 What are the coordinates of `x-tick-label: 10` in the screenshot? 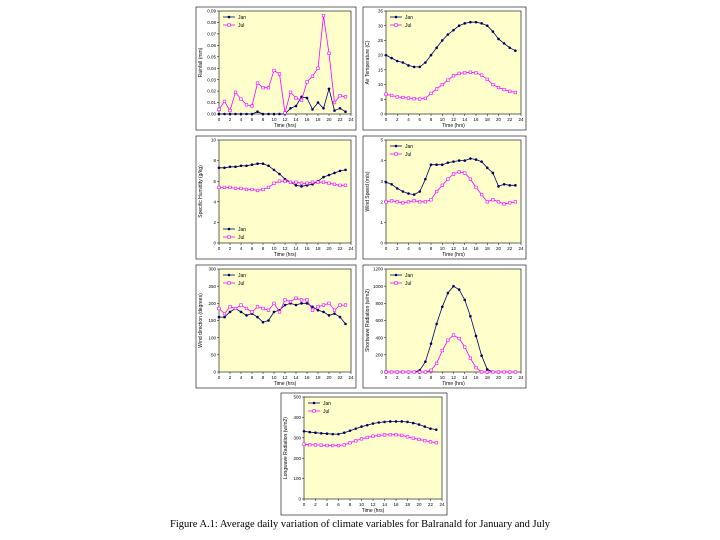 It's located at (274, 248).